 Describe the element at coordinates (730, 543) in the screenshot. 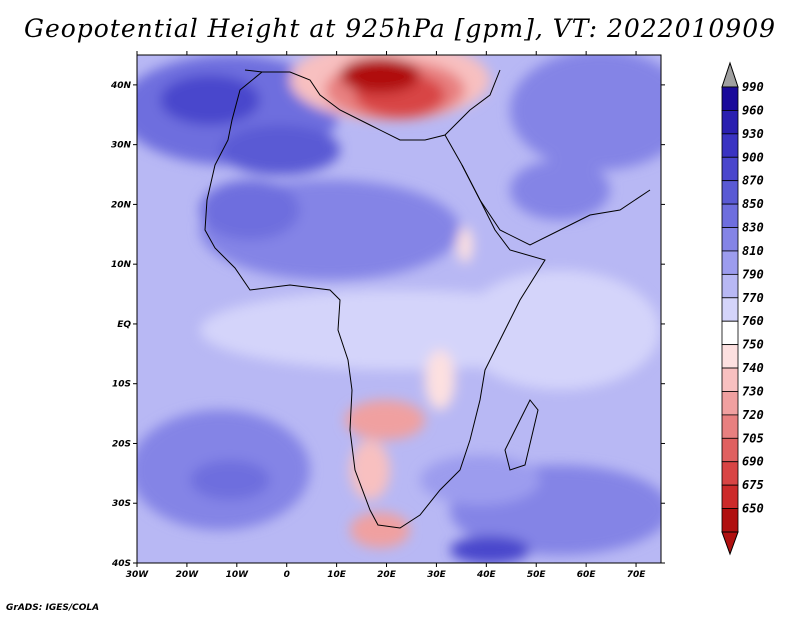

I see `colorbar-bottom-arrow` at that location.